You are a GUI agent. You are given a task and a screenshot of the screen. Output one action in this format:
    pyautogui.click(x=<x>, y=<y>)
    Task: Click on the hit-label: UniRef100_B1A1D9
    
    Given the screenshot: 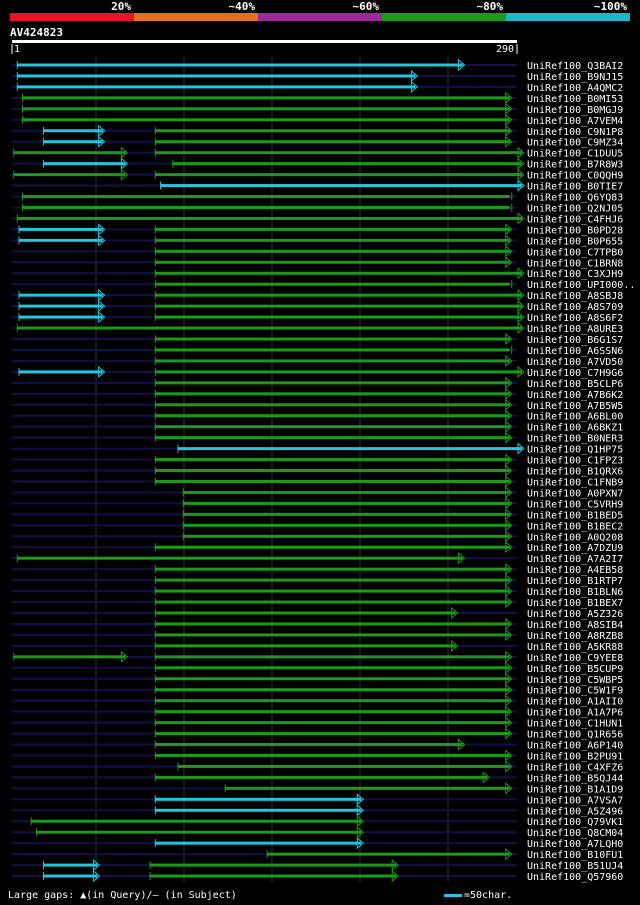 What is the action you would take?
    pyautogui.click(x=575, y=789)
    